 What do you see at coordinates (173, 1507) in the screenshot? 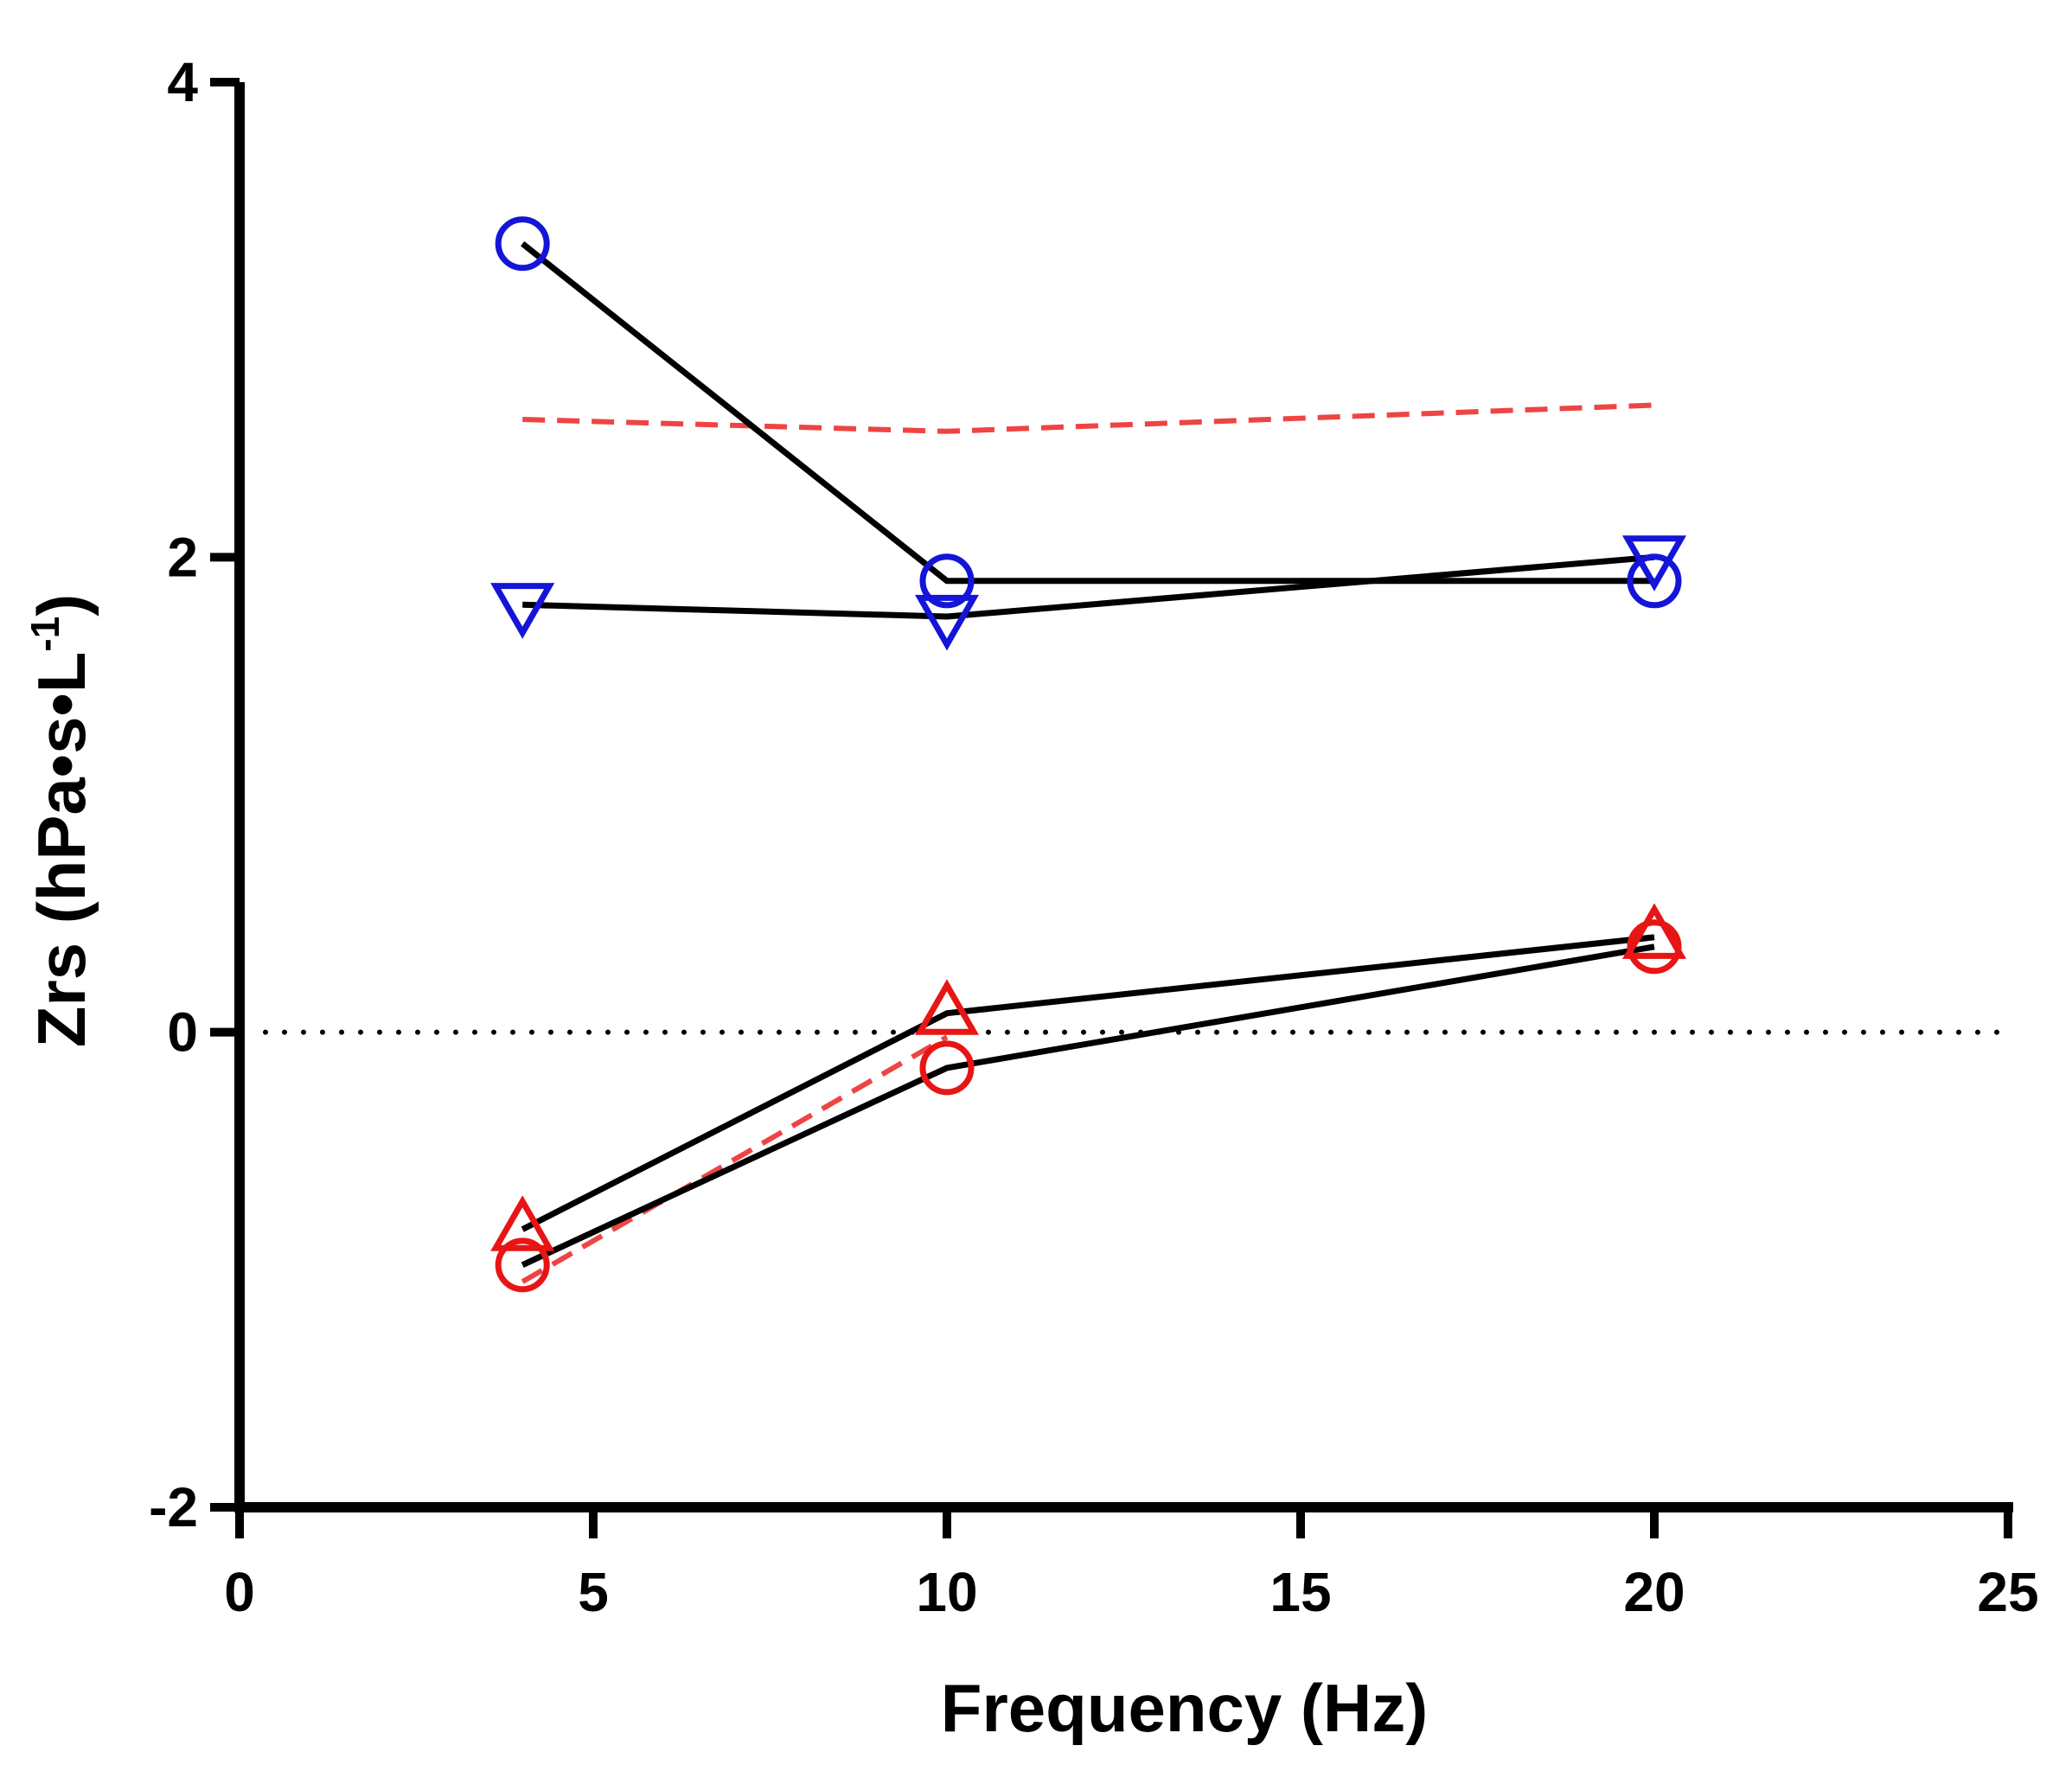
I see `y-tick-label: -2` at bounding box center [173, 1507].